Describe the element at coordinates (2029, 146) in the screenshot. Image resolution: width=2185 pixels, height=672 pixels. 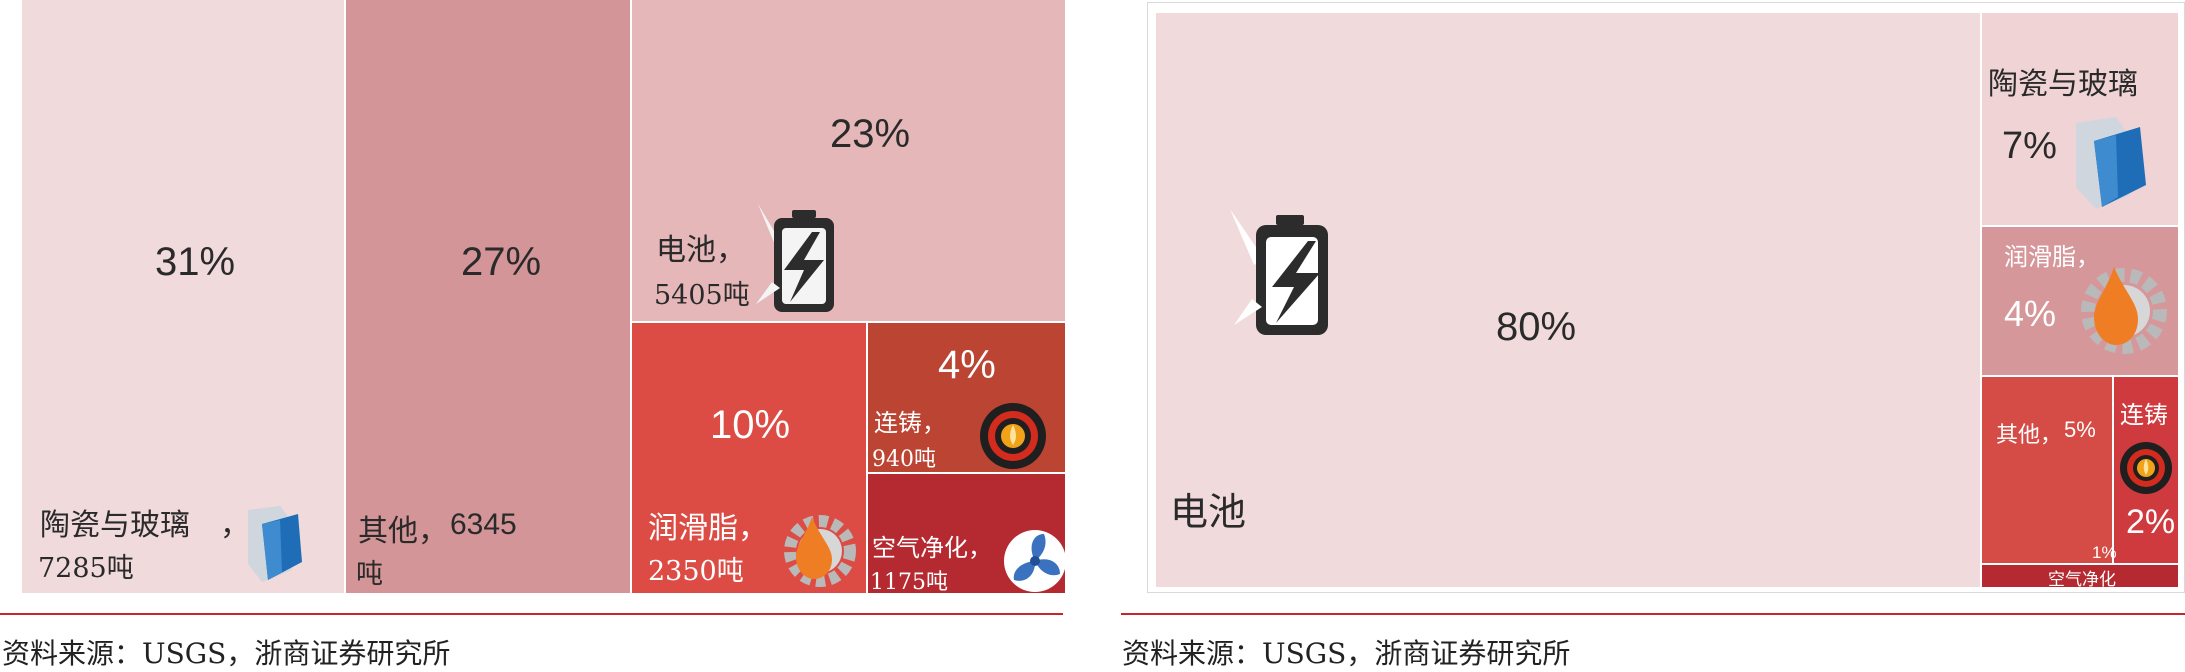
I see `tile-pct-label: 7%` at that location.